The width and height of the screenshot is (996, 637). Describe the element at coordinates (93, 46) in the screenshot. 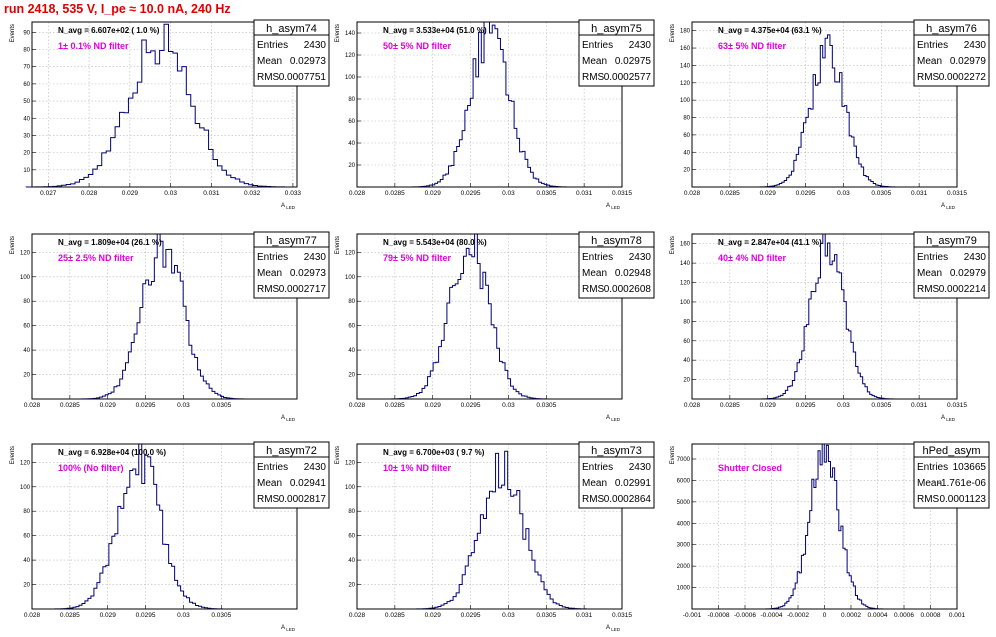

I see `filter-label: 1± 0.1% ND filter` at that location.